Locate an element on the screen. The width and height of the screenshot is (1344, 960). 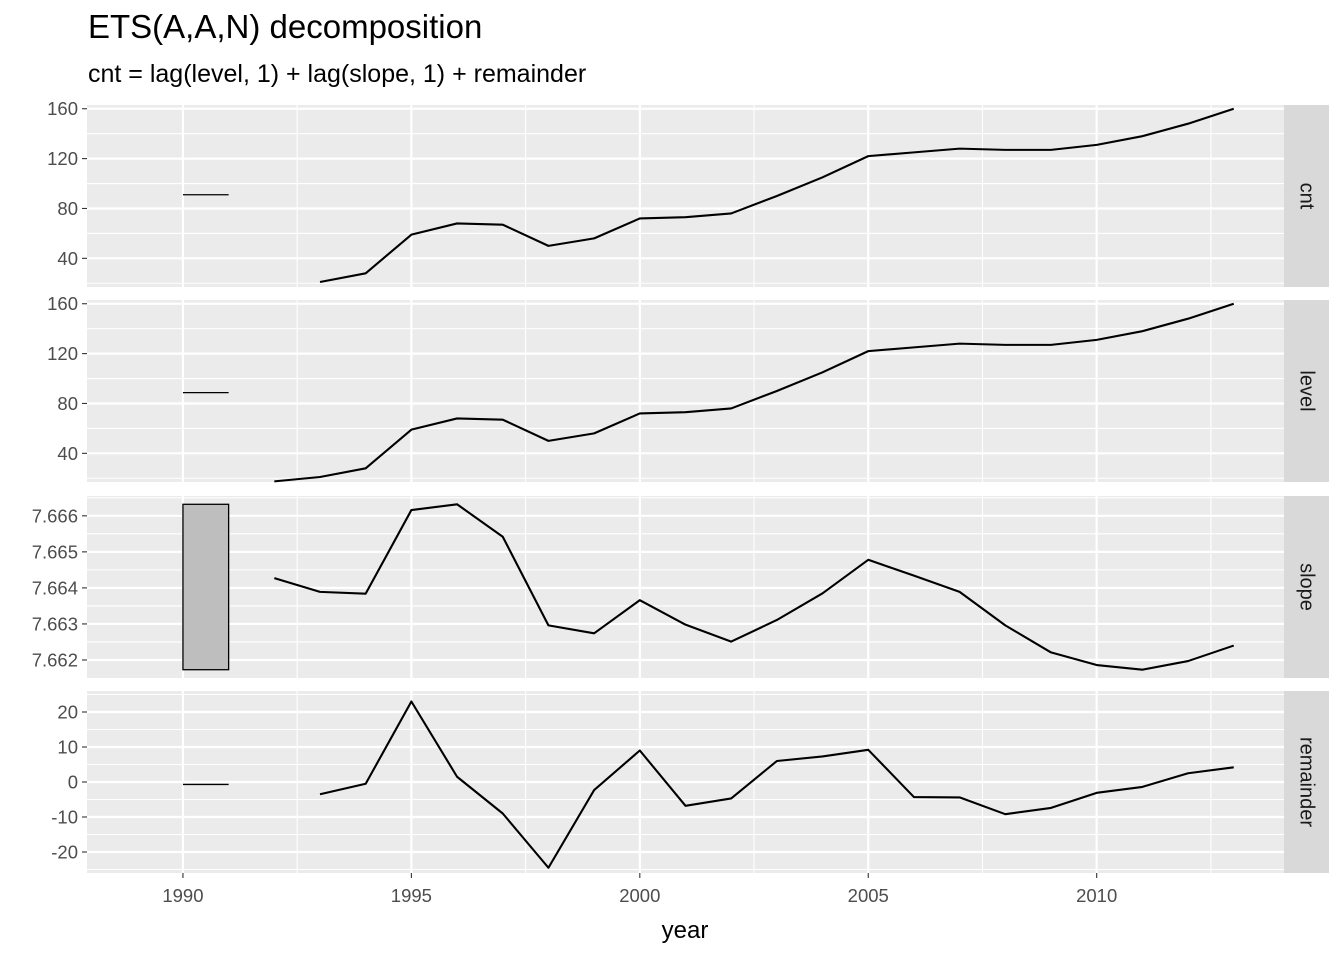
y-tick-label: 7.663 is located at coordinates (55, 623).